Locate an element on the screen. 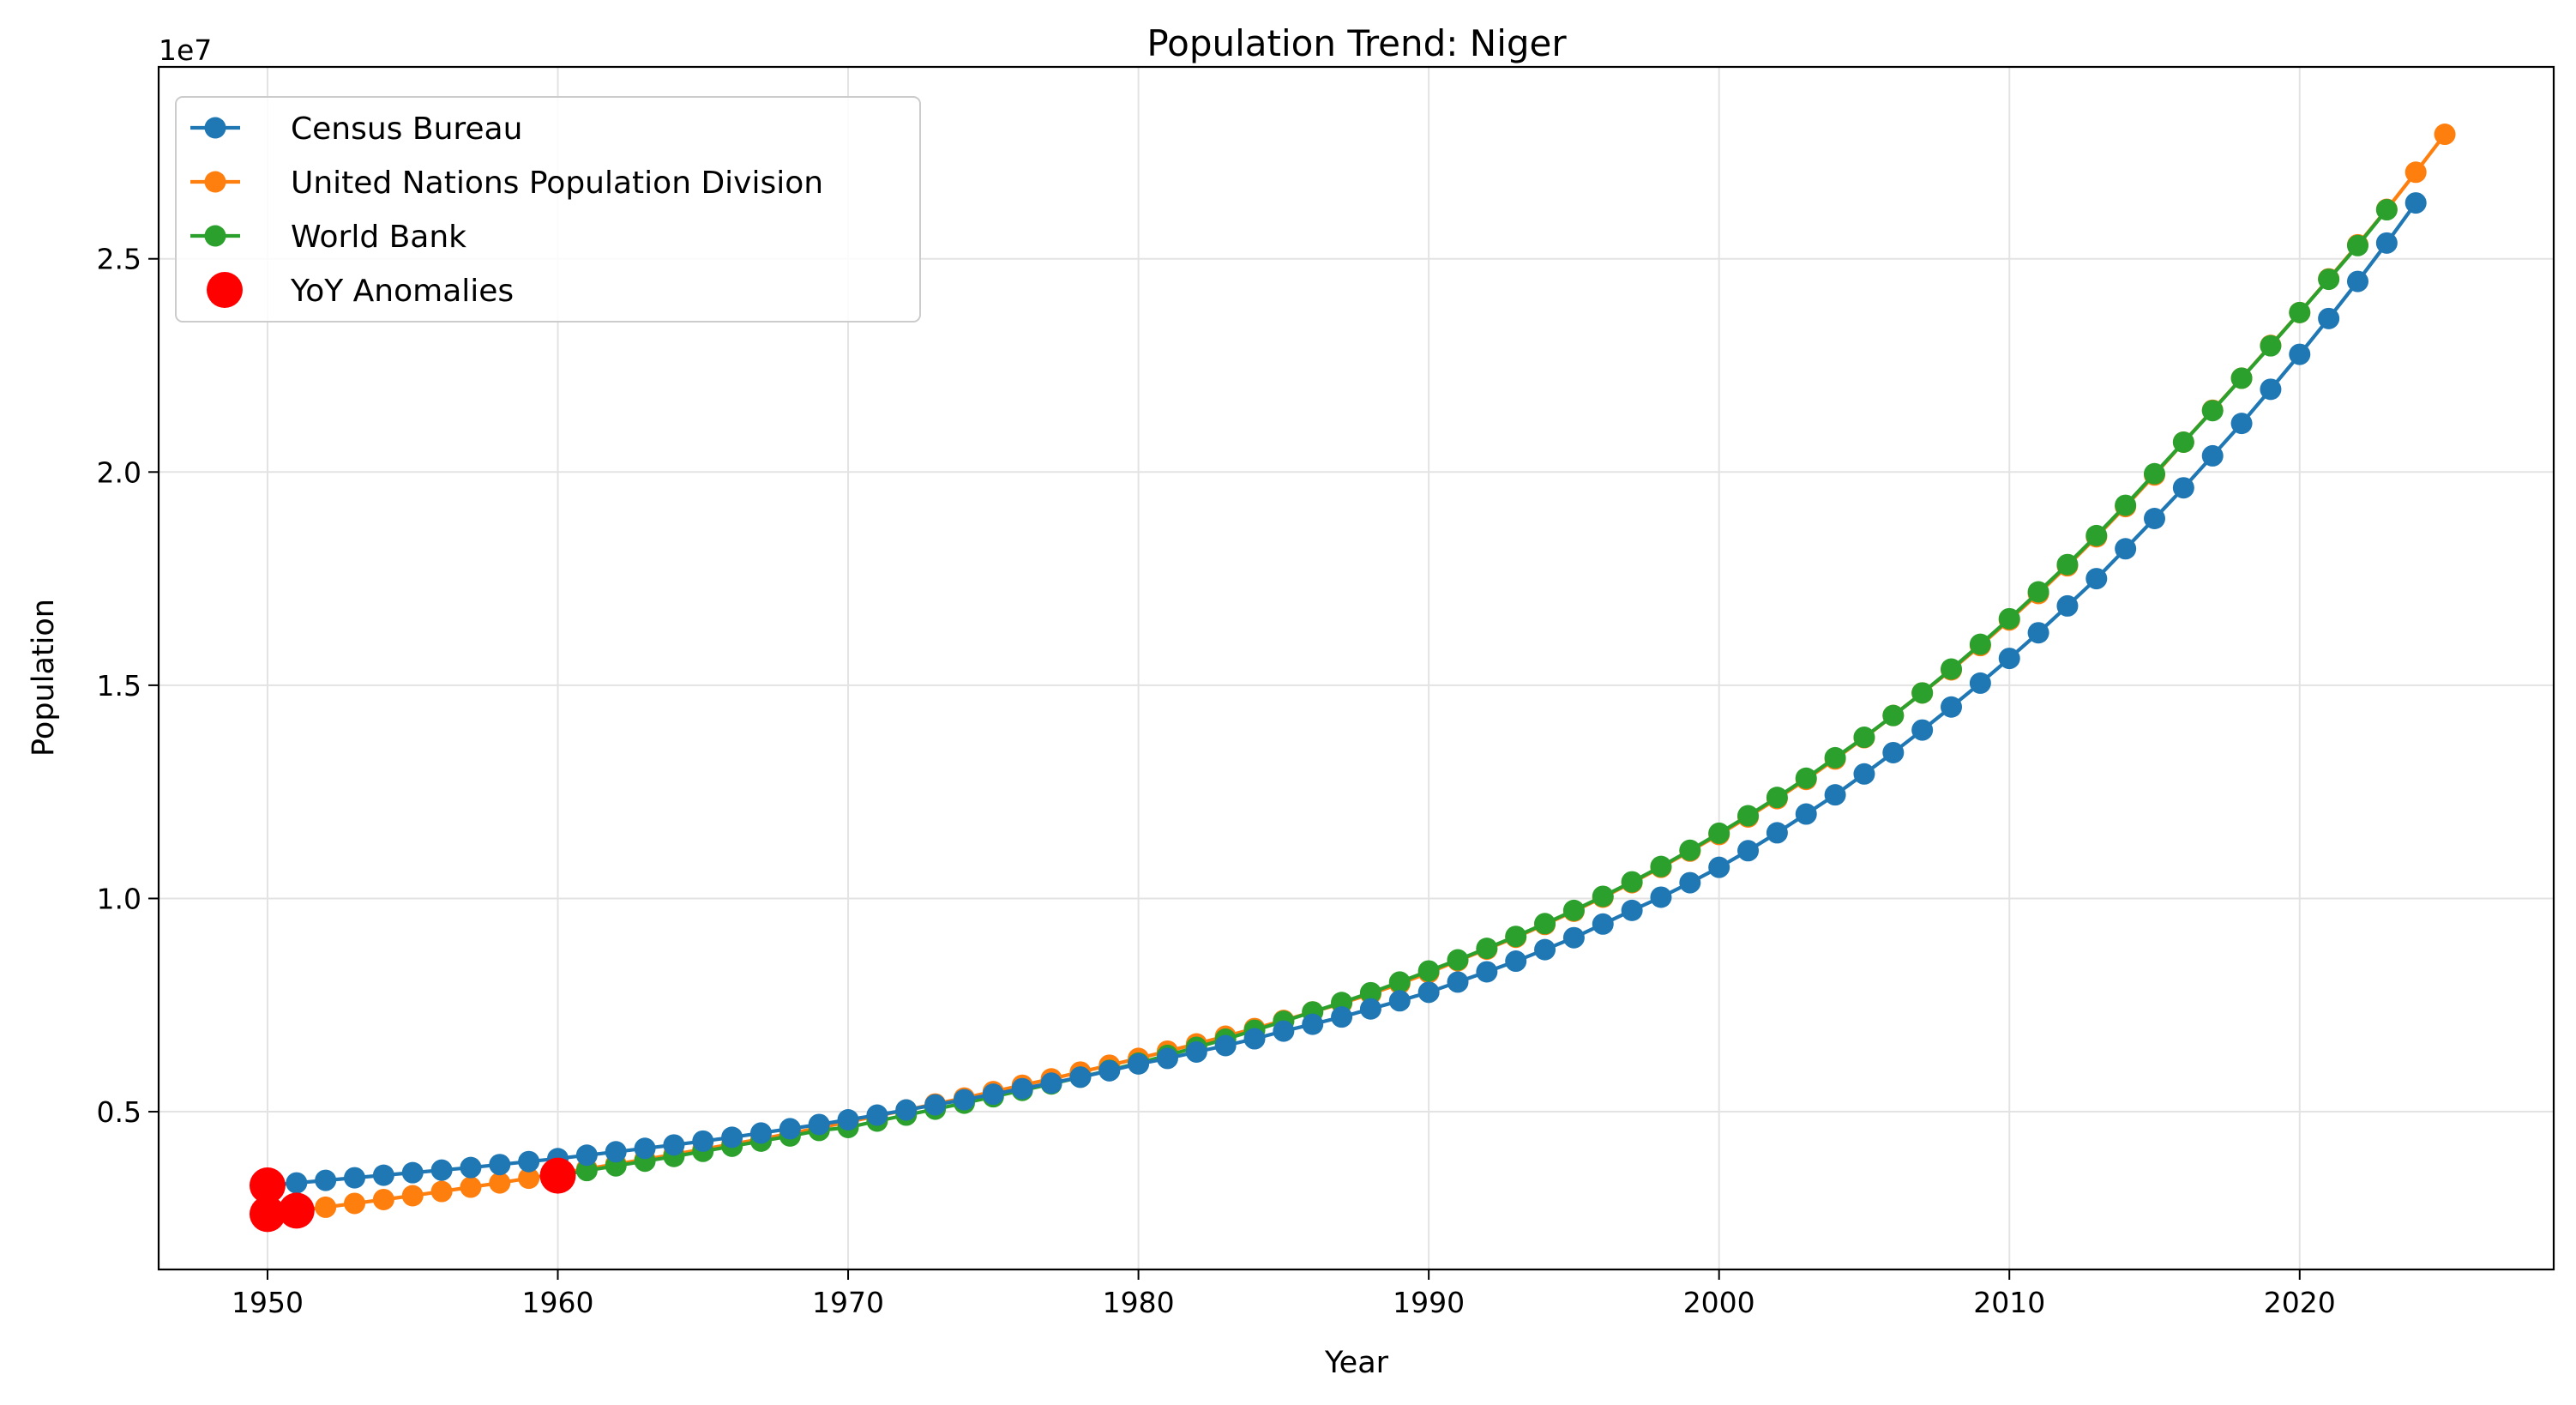  y-tick-label: 1.0 is located at coordinates (119, 898).